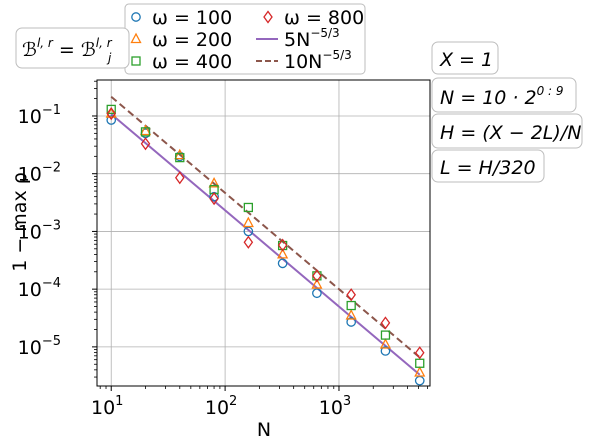  What do you see at coordinates (51, 283) in the screenshot?
I see `y-tick-exp: −4` at bounding box center [51, 283].